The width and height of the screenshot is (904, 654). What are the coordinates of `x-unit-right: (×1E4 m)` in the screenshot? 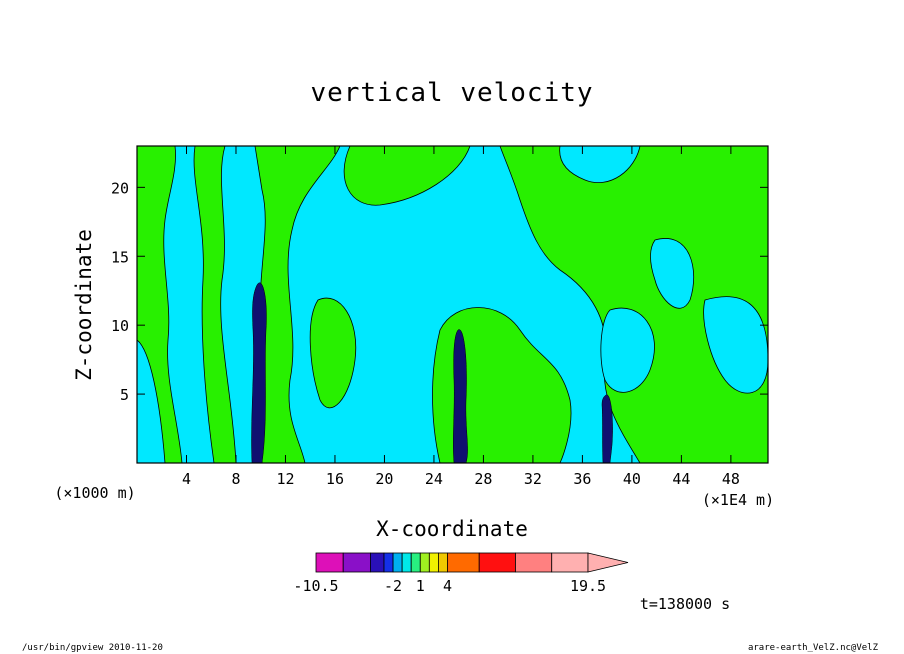 It's located at (738, 500).